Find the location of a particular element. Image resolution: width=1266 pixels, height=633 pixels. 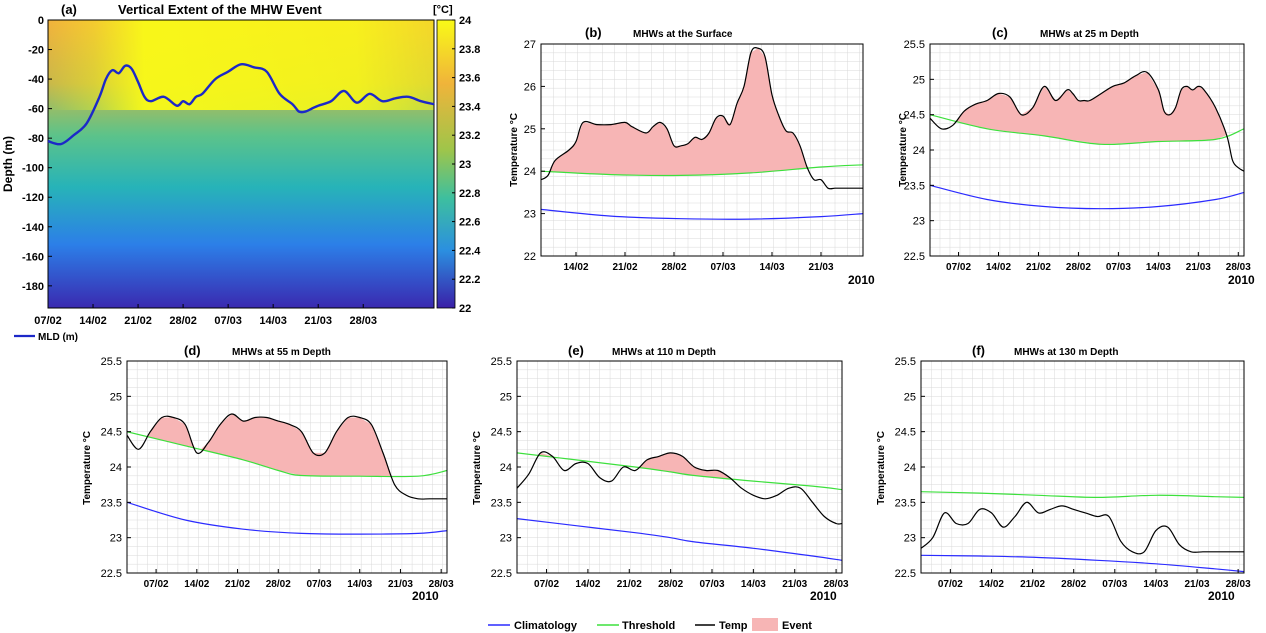

ylabel-f: Temperature °C is located at coordinates (881, 468).